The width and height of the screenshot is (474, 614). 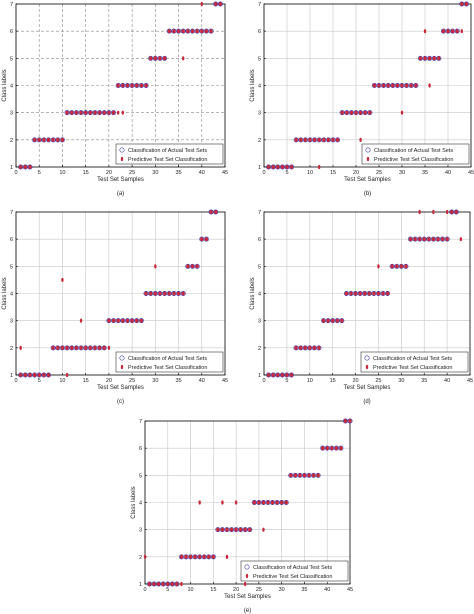 I want to click on x-tick-label: 45, so click(x=350, y=590).